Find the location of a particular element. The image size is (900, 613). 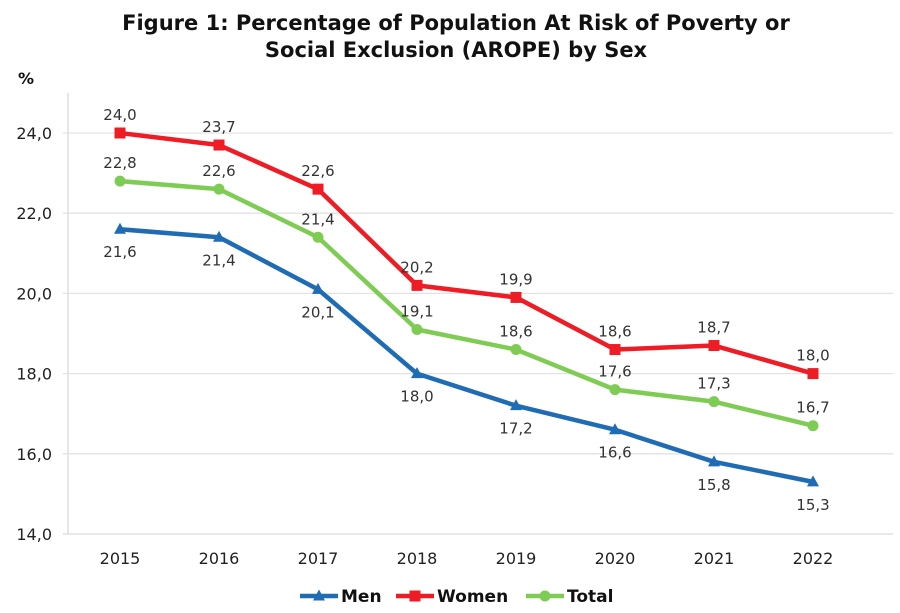

data-label-women: 23,7 is located at coordinates (218, 127).